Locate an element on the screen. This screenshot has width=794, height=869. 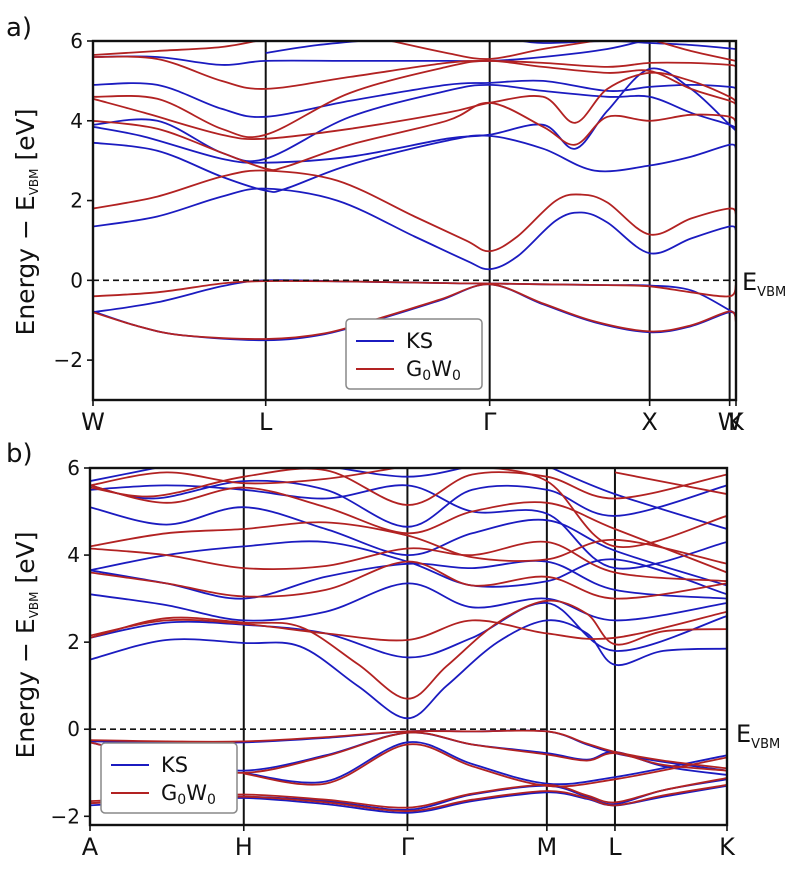
panel-b-evbm-label: EVBM is located at coordinates (758, 736).